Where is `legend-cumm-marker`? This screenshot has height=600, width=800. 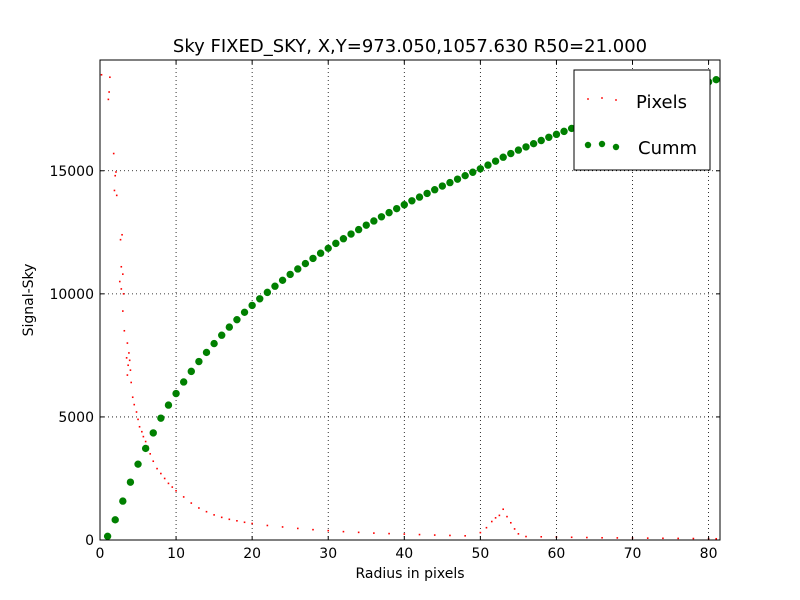
legend-cumm-marker is located at coordinates (602, 145).